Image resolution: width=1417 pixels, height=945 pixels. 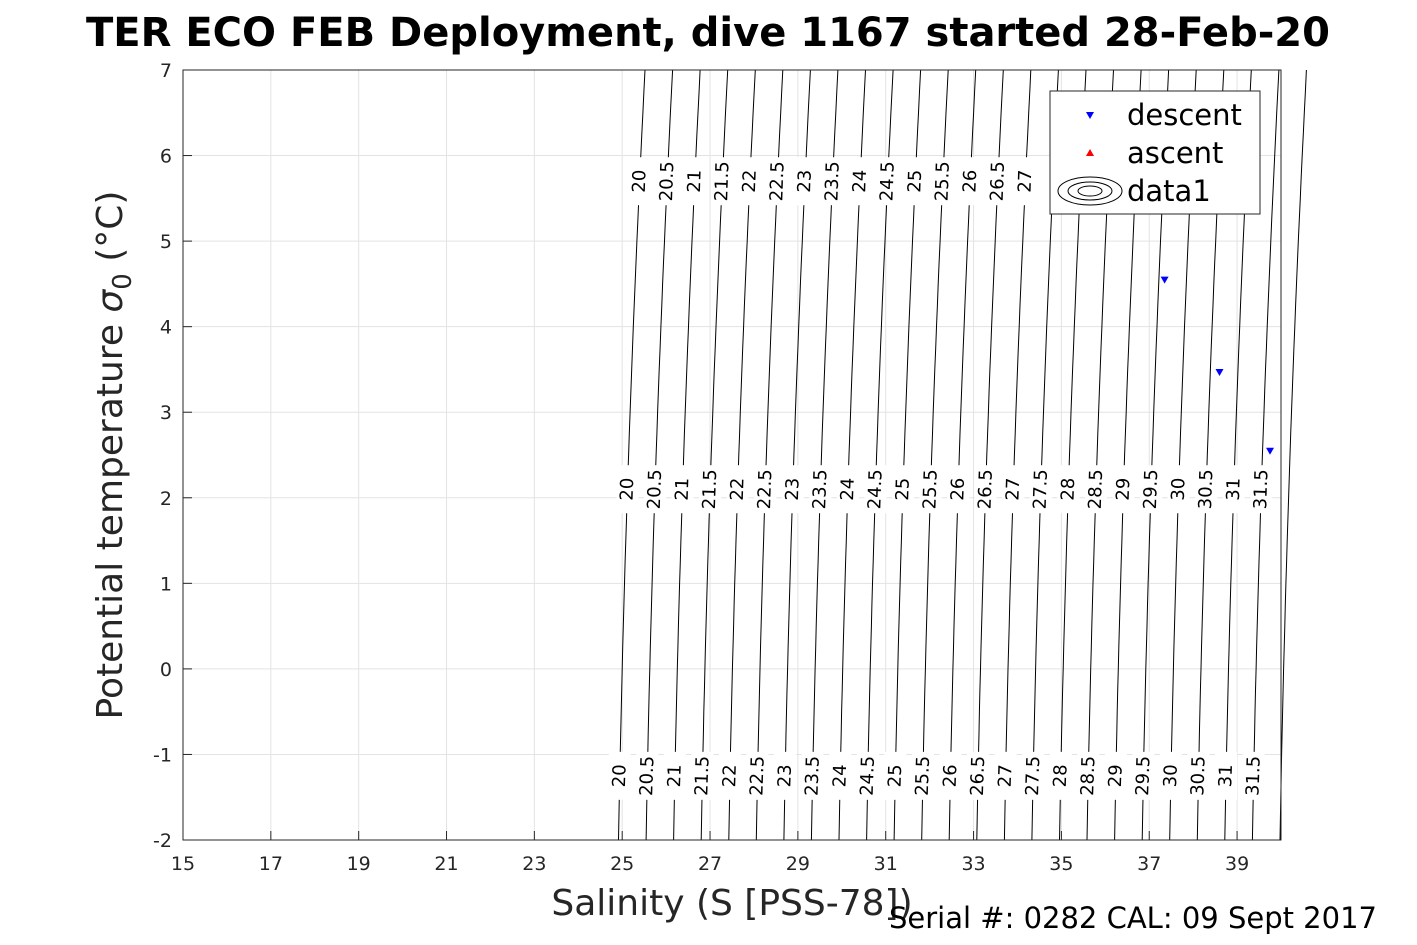 I want to click on y-tick-label: 1, so click(x=166, y=584).